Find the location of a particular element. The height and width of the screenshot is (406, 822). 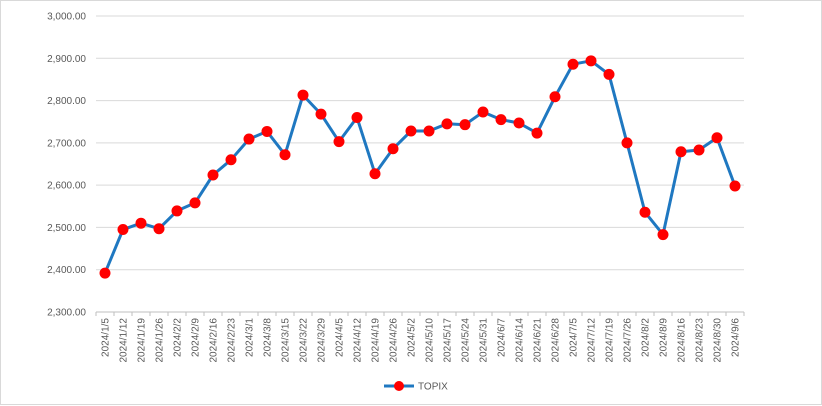

y-tick-label: 2,300.00 is located at coordinates (66, 313).